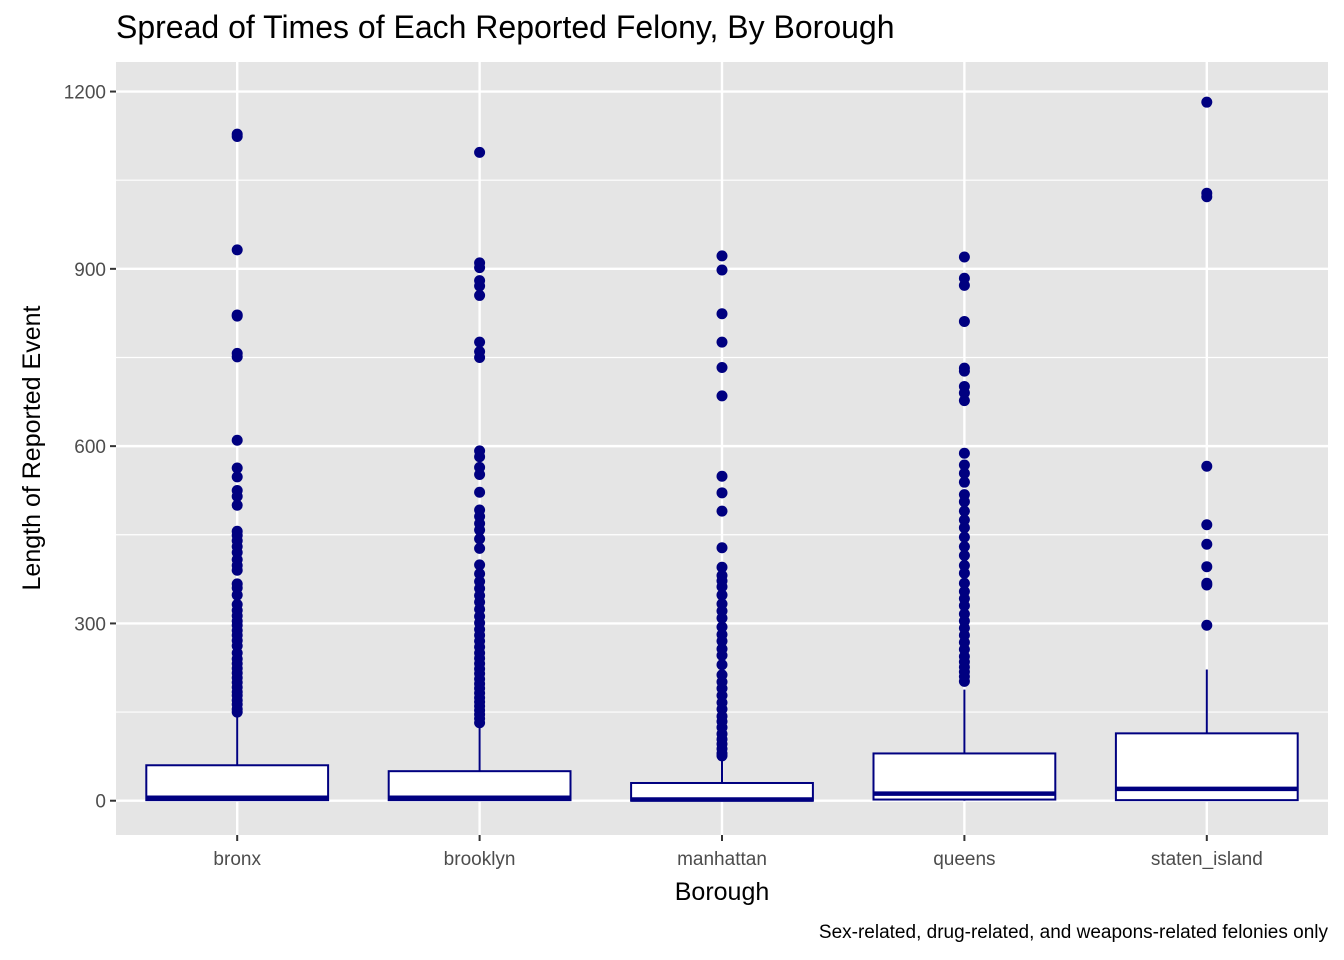  What do you see at coordinates (237, 859) in the screenshot?
I see `x-tick-label-bronx: bronx` at bounding box center [237, 859].